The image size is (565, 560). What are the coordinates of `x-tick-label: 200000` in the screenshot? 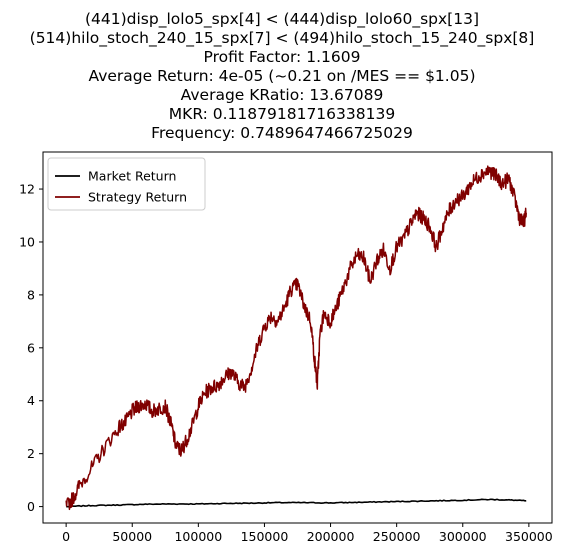 It's located at (331, 536).